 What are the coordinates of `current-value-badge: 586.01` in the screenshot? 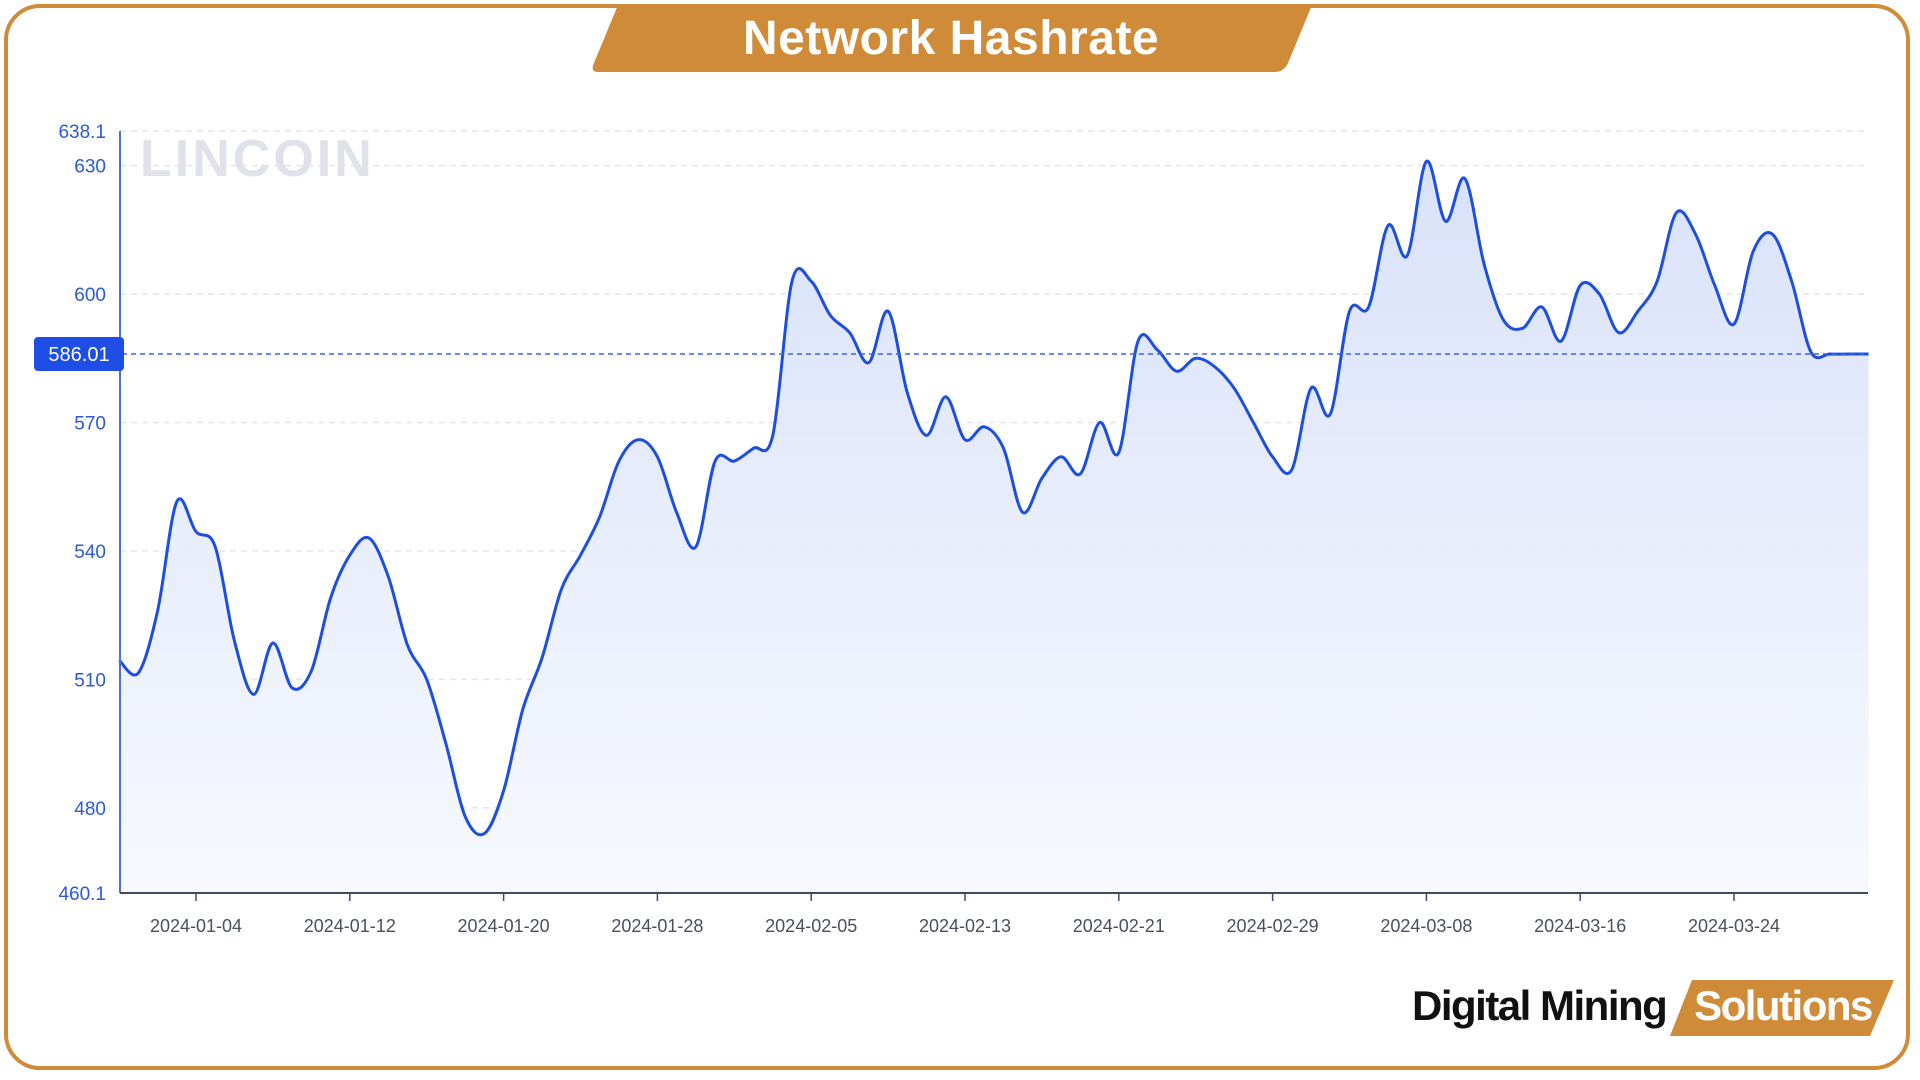 It's located at (79, 353).